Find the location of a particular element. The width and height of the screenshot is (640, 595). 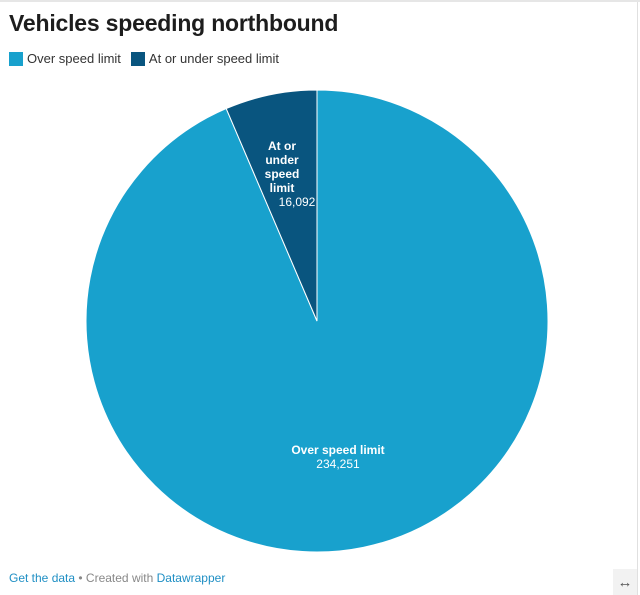

legend-label: At or under speed limit is located at coordinates (213, 58).